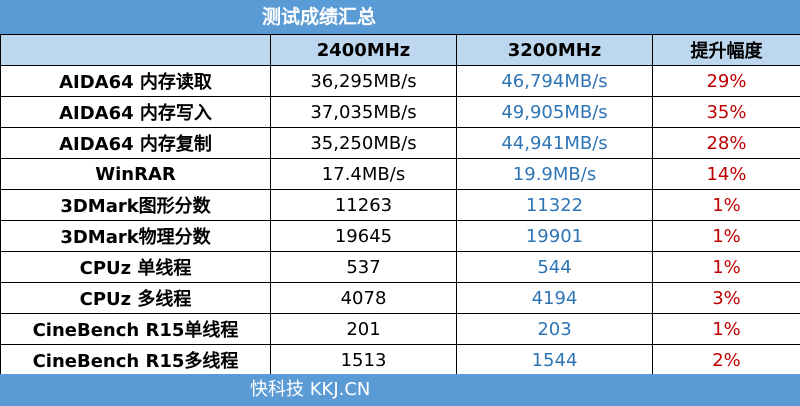 The height and width of the screenshot is (406, 800). Describe the element at coordinates (363, 174) in the screenshot. I see `value-2400mhz: 17.4MB/s` at that location.